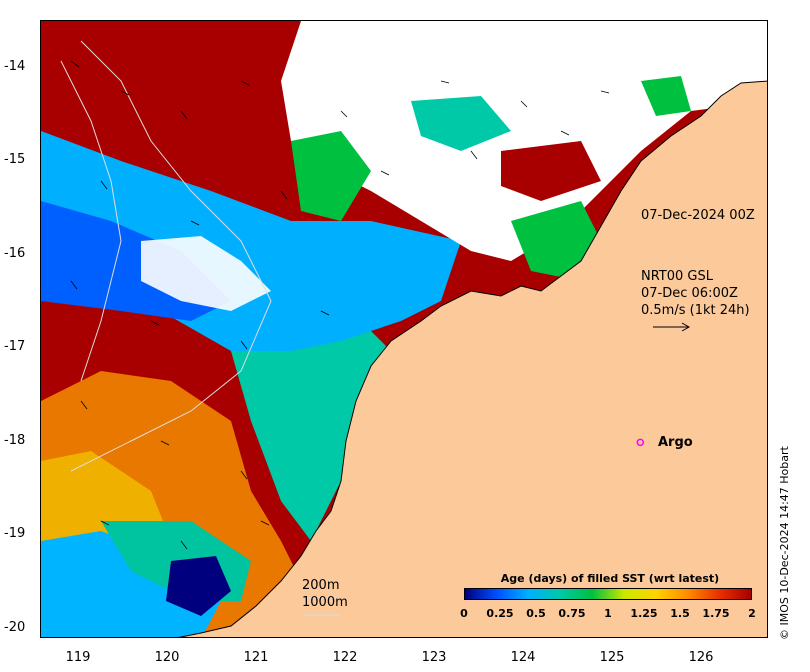  Describe the element at coordinates (321, 585) in the screenshot. I see `depth-200-label: 200m` at that location.